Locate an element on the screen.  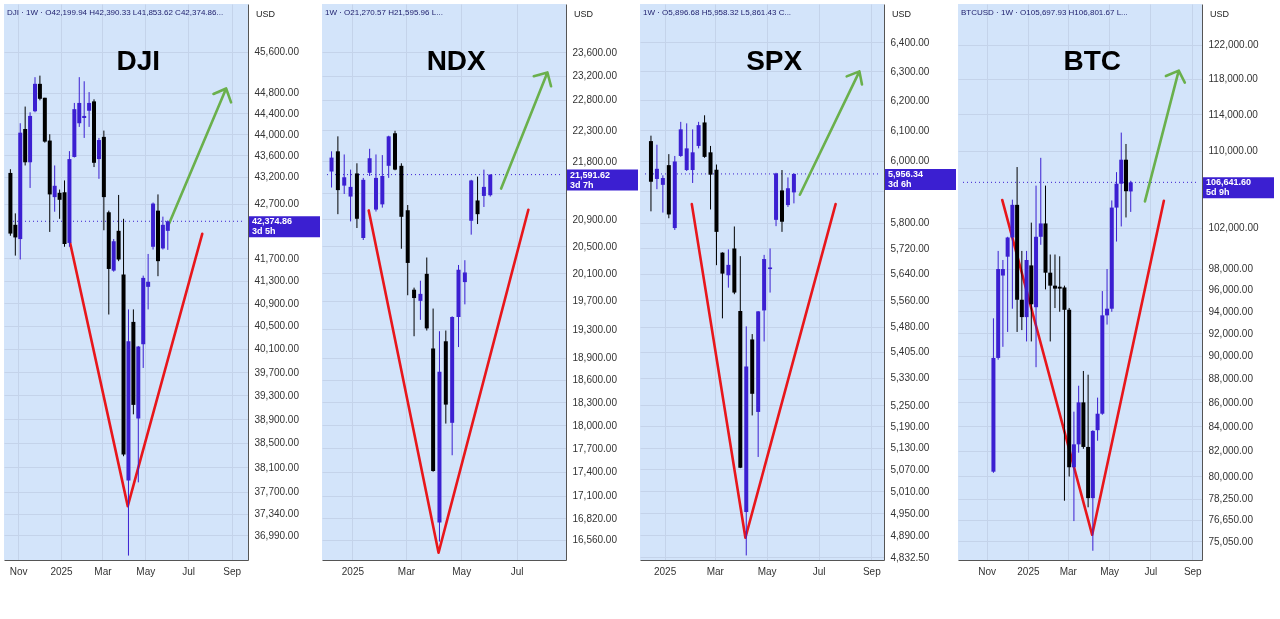
y-tick-label: 40,900.00 is located at coordinates (277, 303).